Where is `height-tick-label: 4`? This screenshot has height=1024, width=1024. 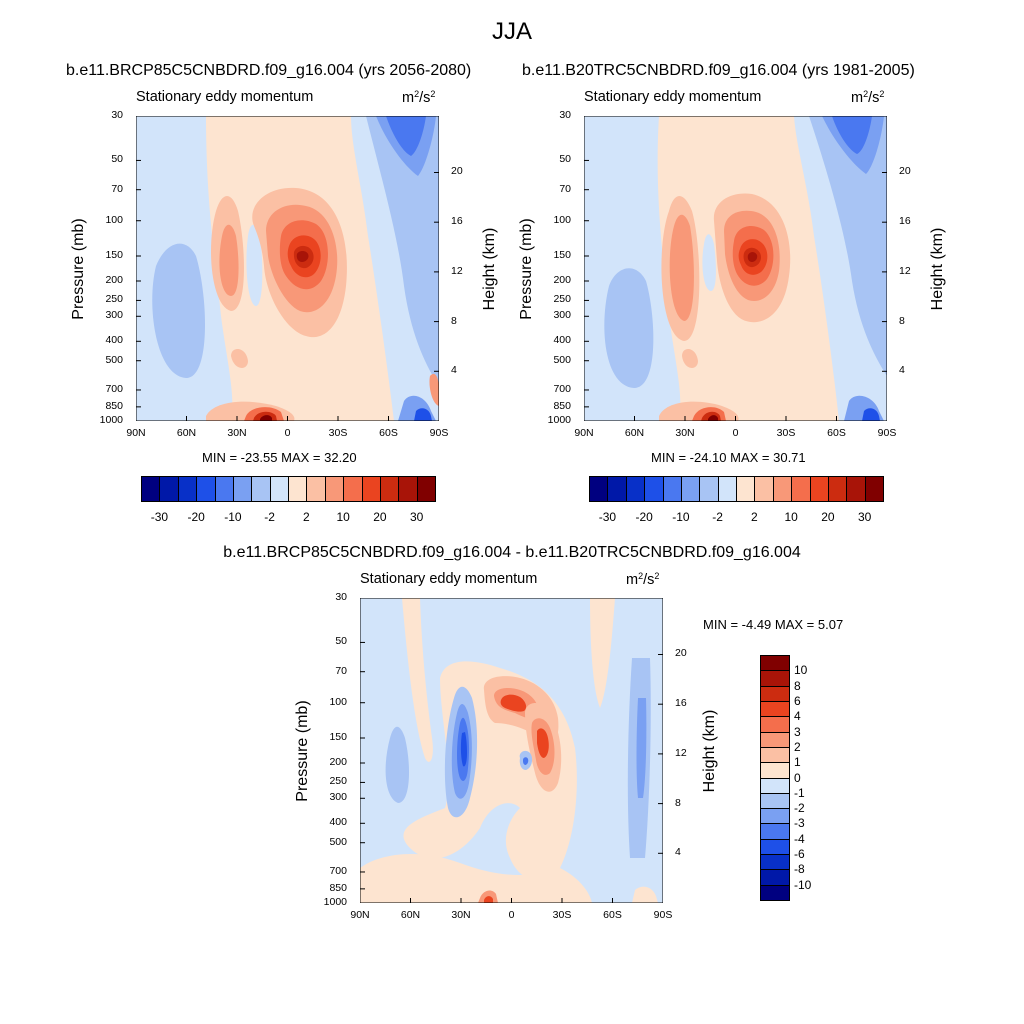
height-tick-label: 4 is located at coordinates (902, 370).